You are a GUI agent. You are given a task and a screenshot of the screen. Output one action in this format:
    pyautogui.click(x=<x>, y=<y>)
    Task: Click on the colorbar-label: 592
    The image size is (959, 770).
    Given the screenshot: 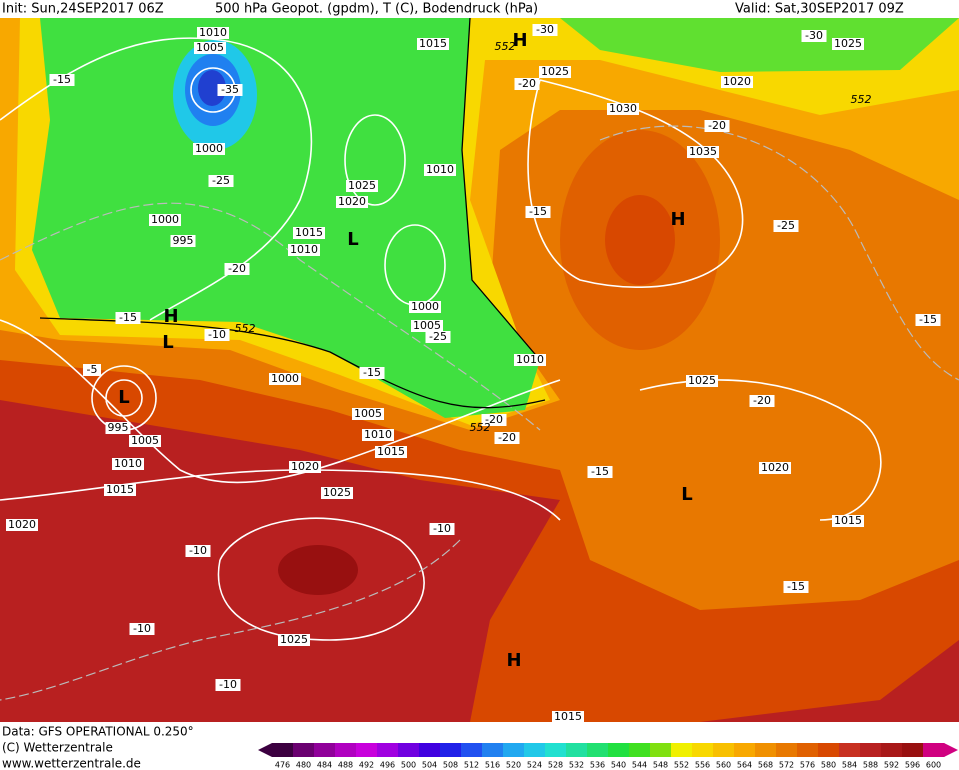 What is the action you would take?
    pyautogui.click(x=891, y=765)
    